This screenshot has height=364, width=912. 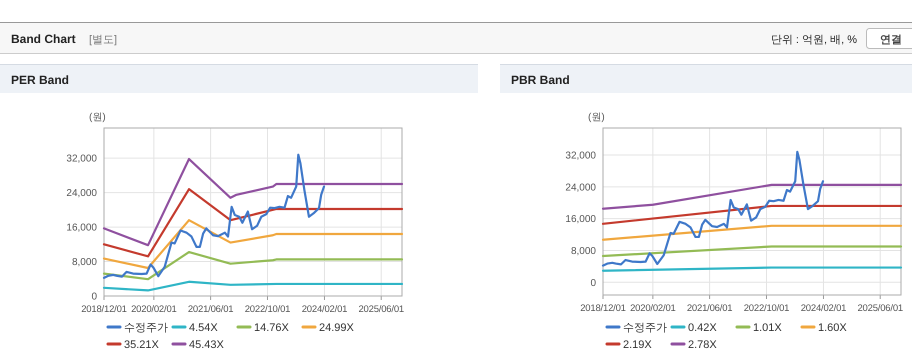 What do you see at coordinates (833, 328) in the screenshot?
I see `legend-label: 1.60X` at bounding box center [833, 328].